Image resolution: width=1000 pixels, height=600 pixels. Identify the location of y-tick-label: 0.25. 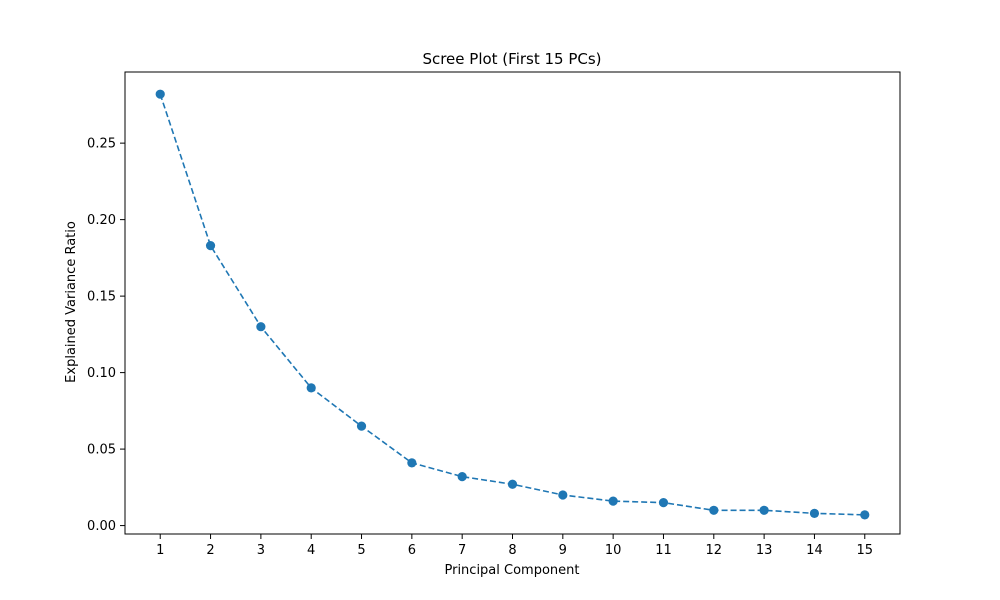
(101, 144).